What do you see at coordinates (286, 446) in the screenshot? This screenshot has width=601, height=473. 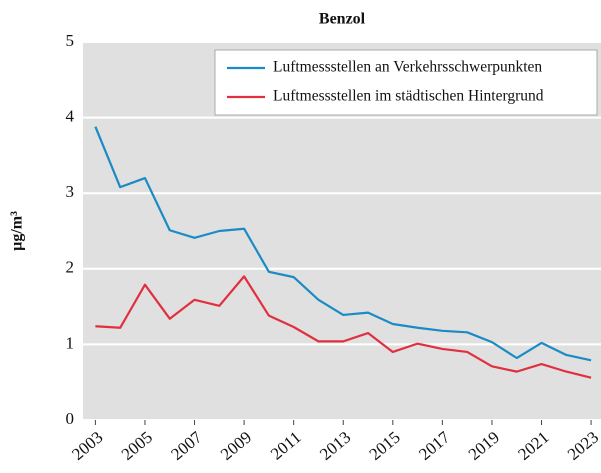 I see `x-tick-label: 2011` at bounding box center [286, 446].